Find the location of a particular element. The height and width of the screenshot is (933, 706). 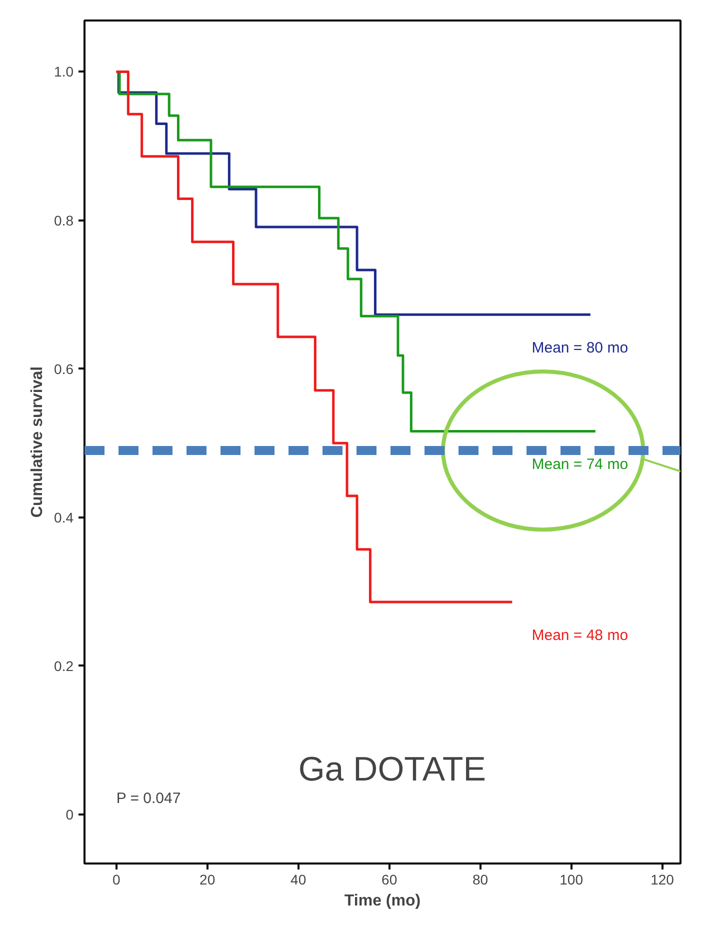

annotation: P = 0.047 is located at coordinates (148, 799).